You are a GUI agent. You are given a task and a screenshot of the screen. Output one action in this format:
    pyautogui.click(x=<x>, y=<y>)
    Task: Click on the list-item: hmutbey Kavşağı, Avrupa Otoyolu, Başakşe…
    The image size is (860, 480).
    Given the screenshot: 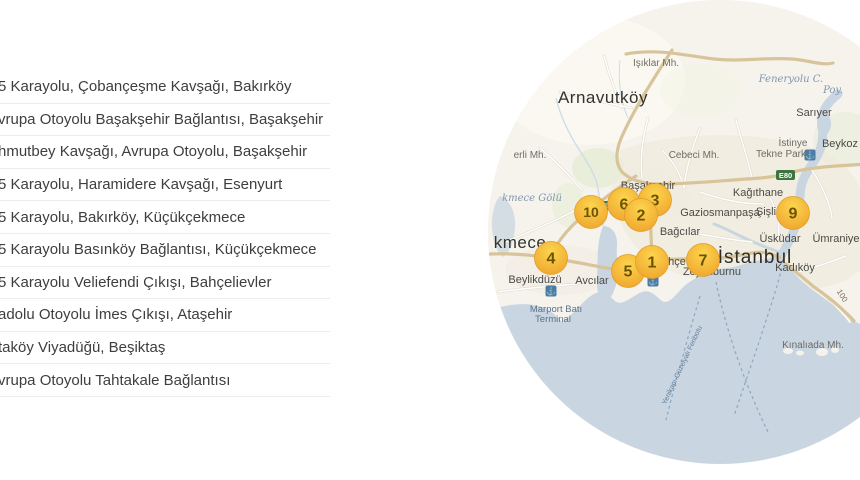 What is the action you would take?
    pyautogui.click(x=165, y=152)
    